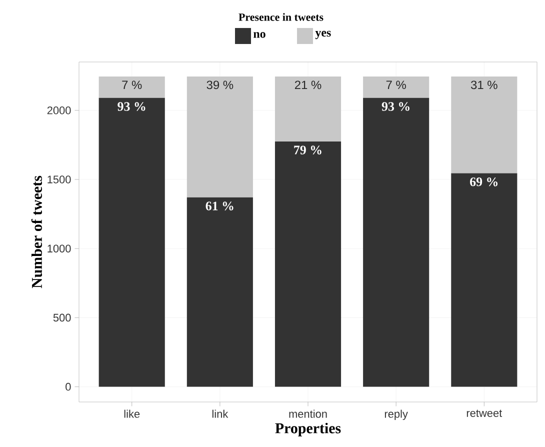 This screenshot has height=447, width=545. I want to click on annotation: 61 %, so click(220, 206).